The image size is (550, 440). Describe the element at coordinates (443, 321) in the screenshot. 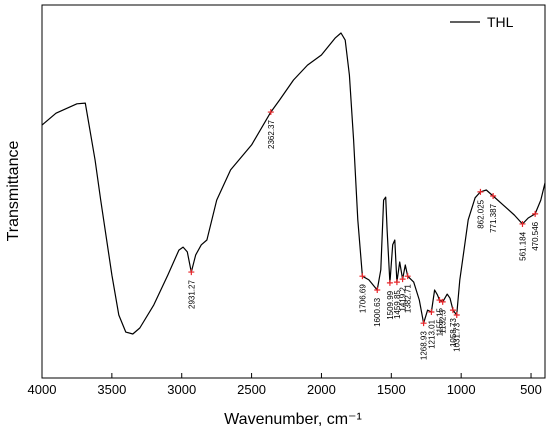

I see `peak-label: 1132.3` at that location.